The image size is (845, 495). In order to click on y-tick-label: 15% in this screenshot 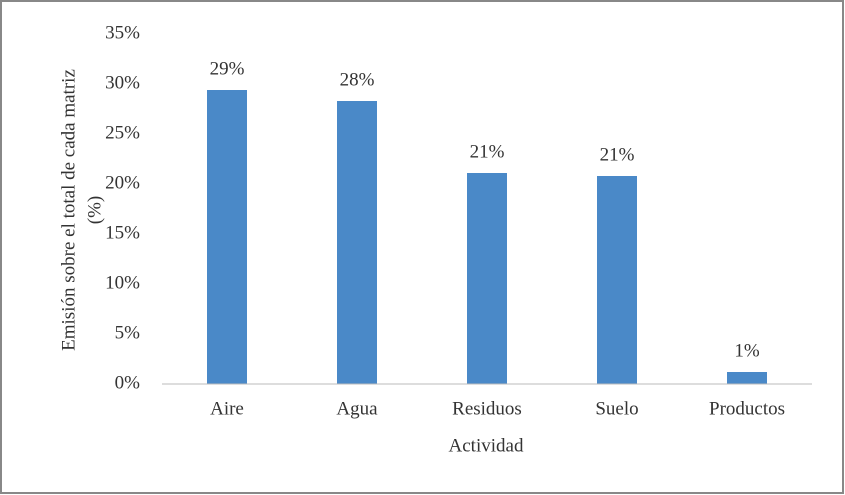, I will do `click(122, 232)`.